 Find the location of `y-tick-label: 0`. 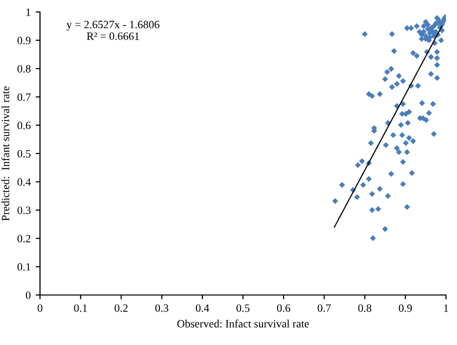

y-tick-label: 0 is located at coordinates (28, 295).